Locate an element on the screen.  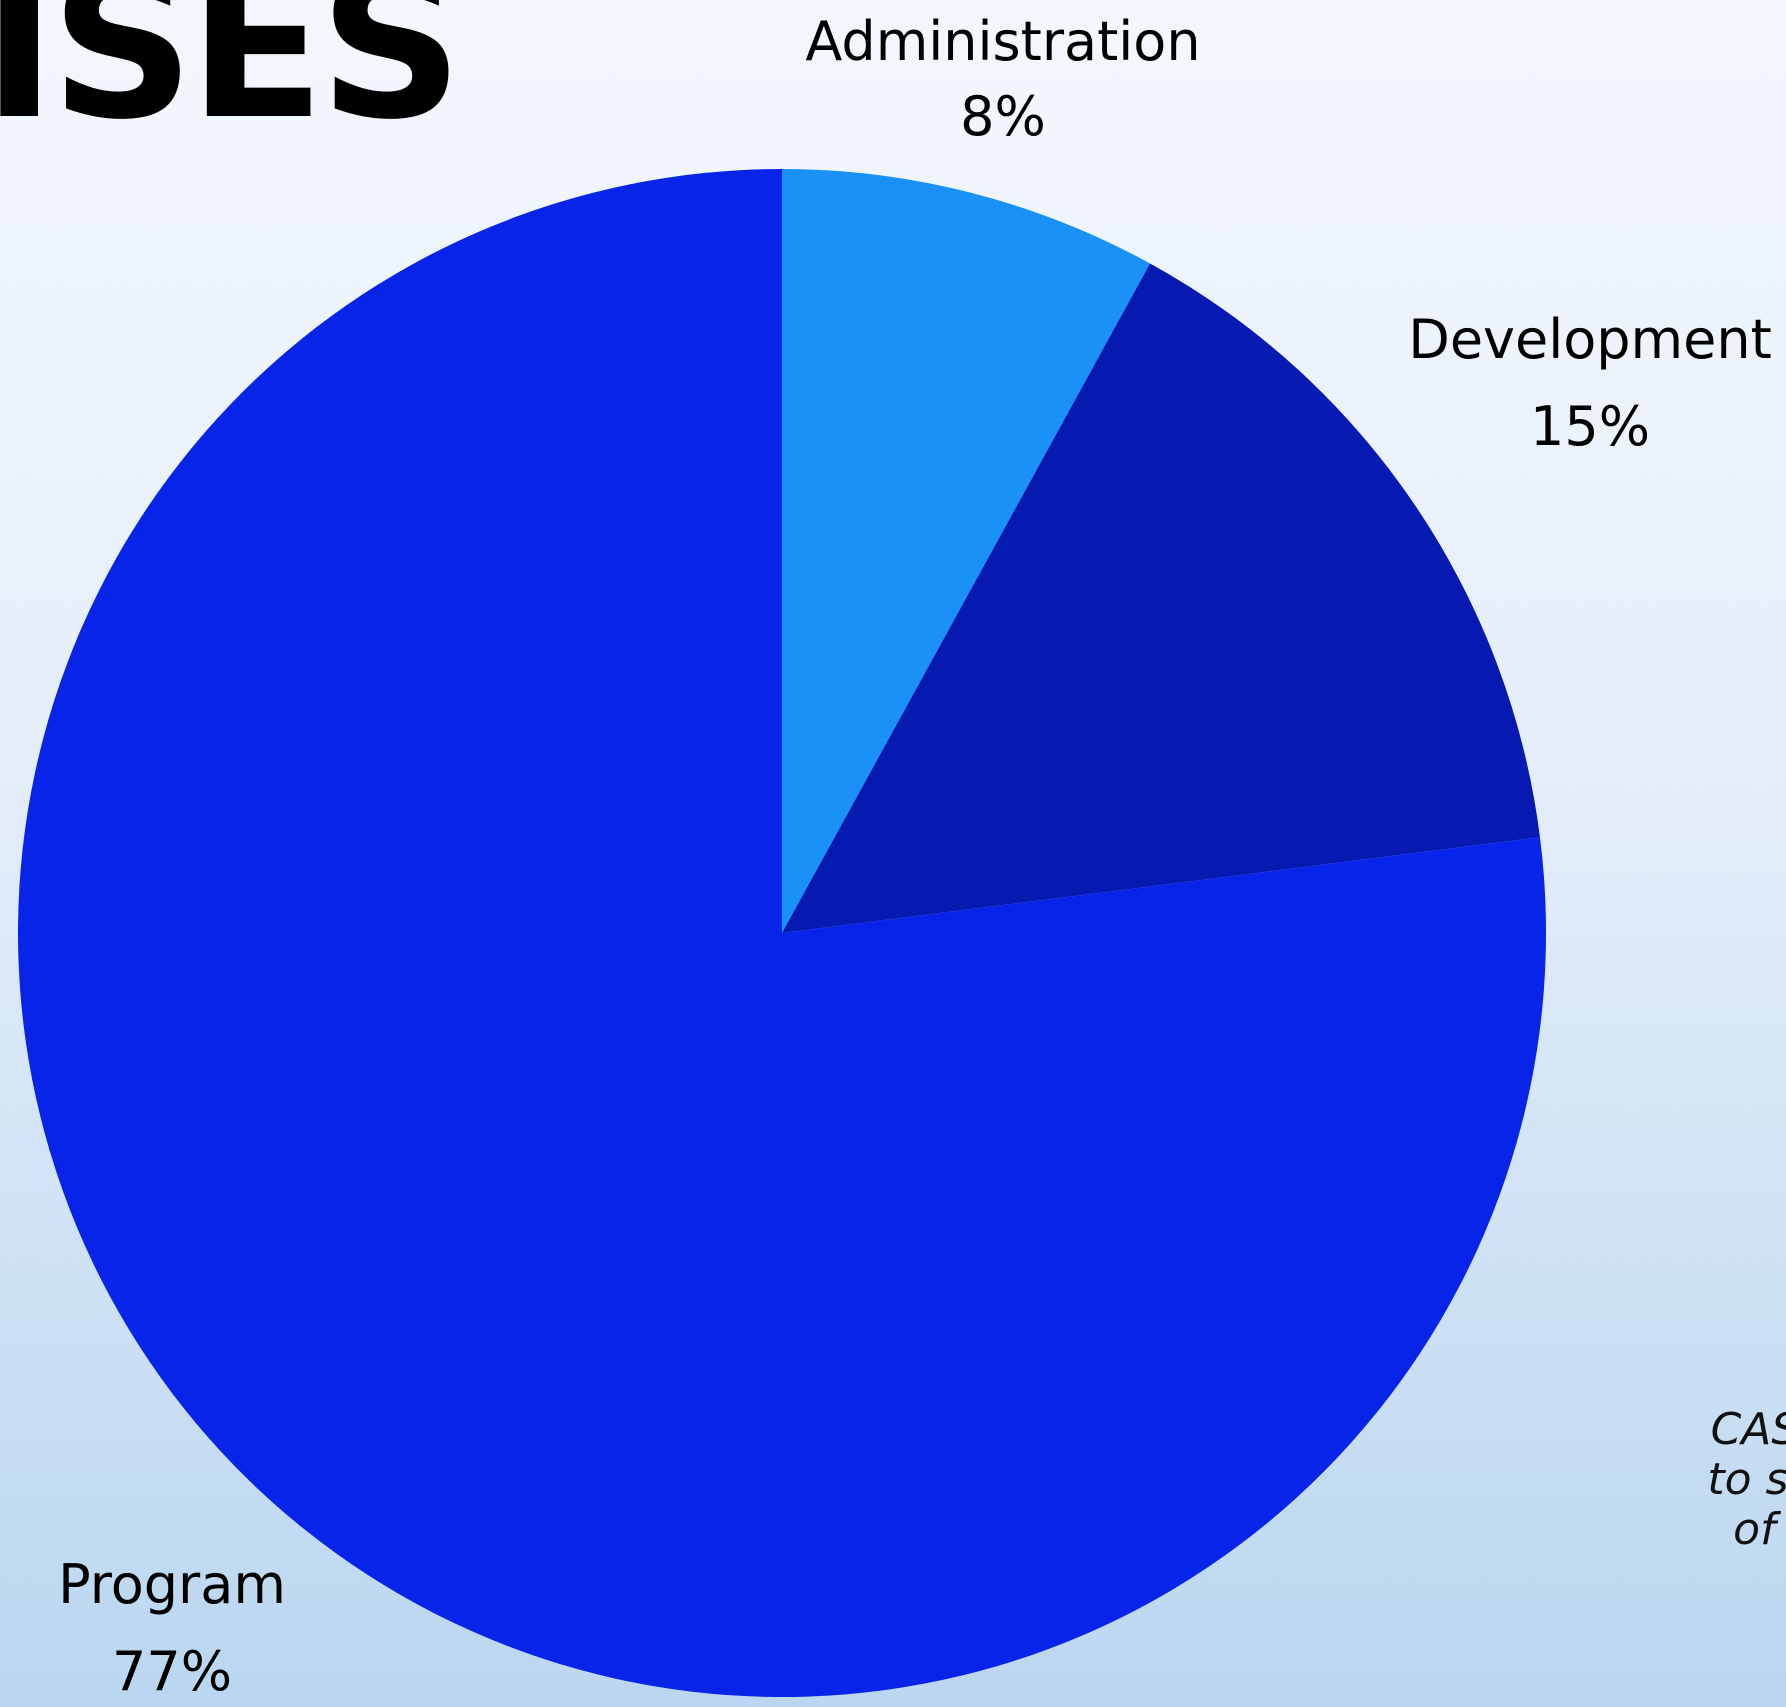
footnote: CASA to sta of t is located at coordinates (1703, 1480).